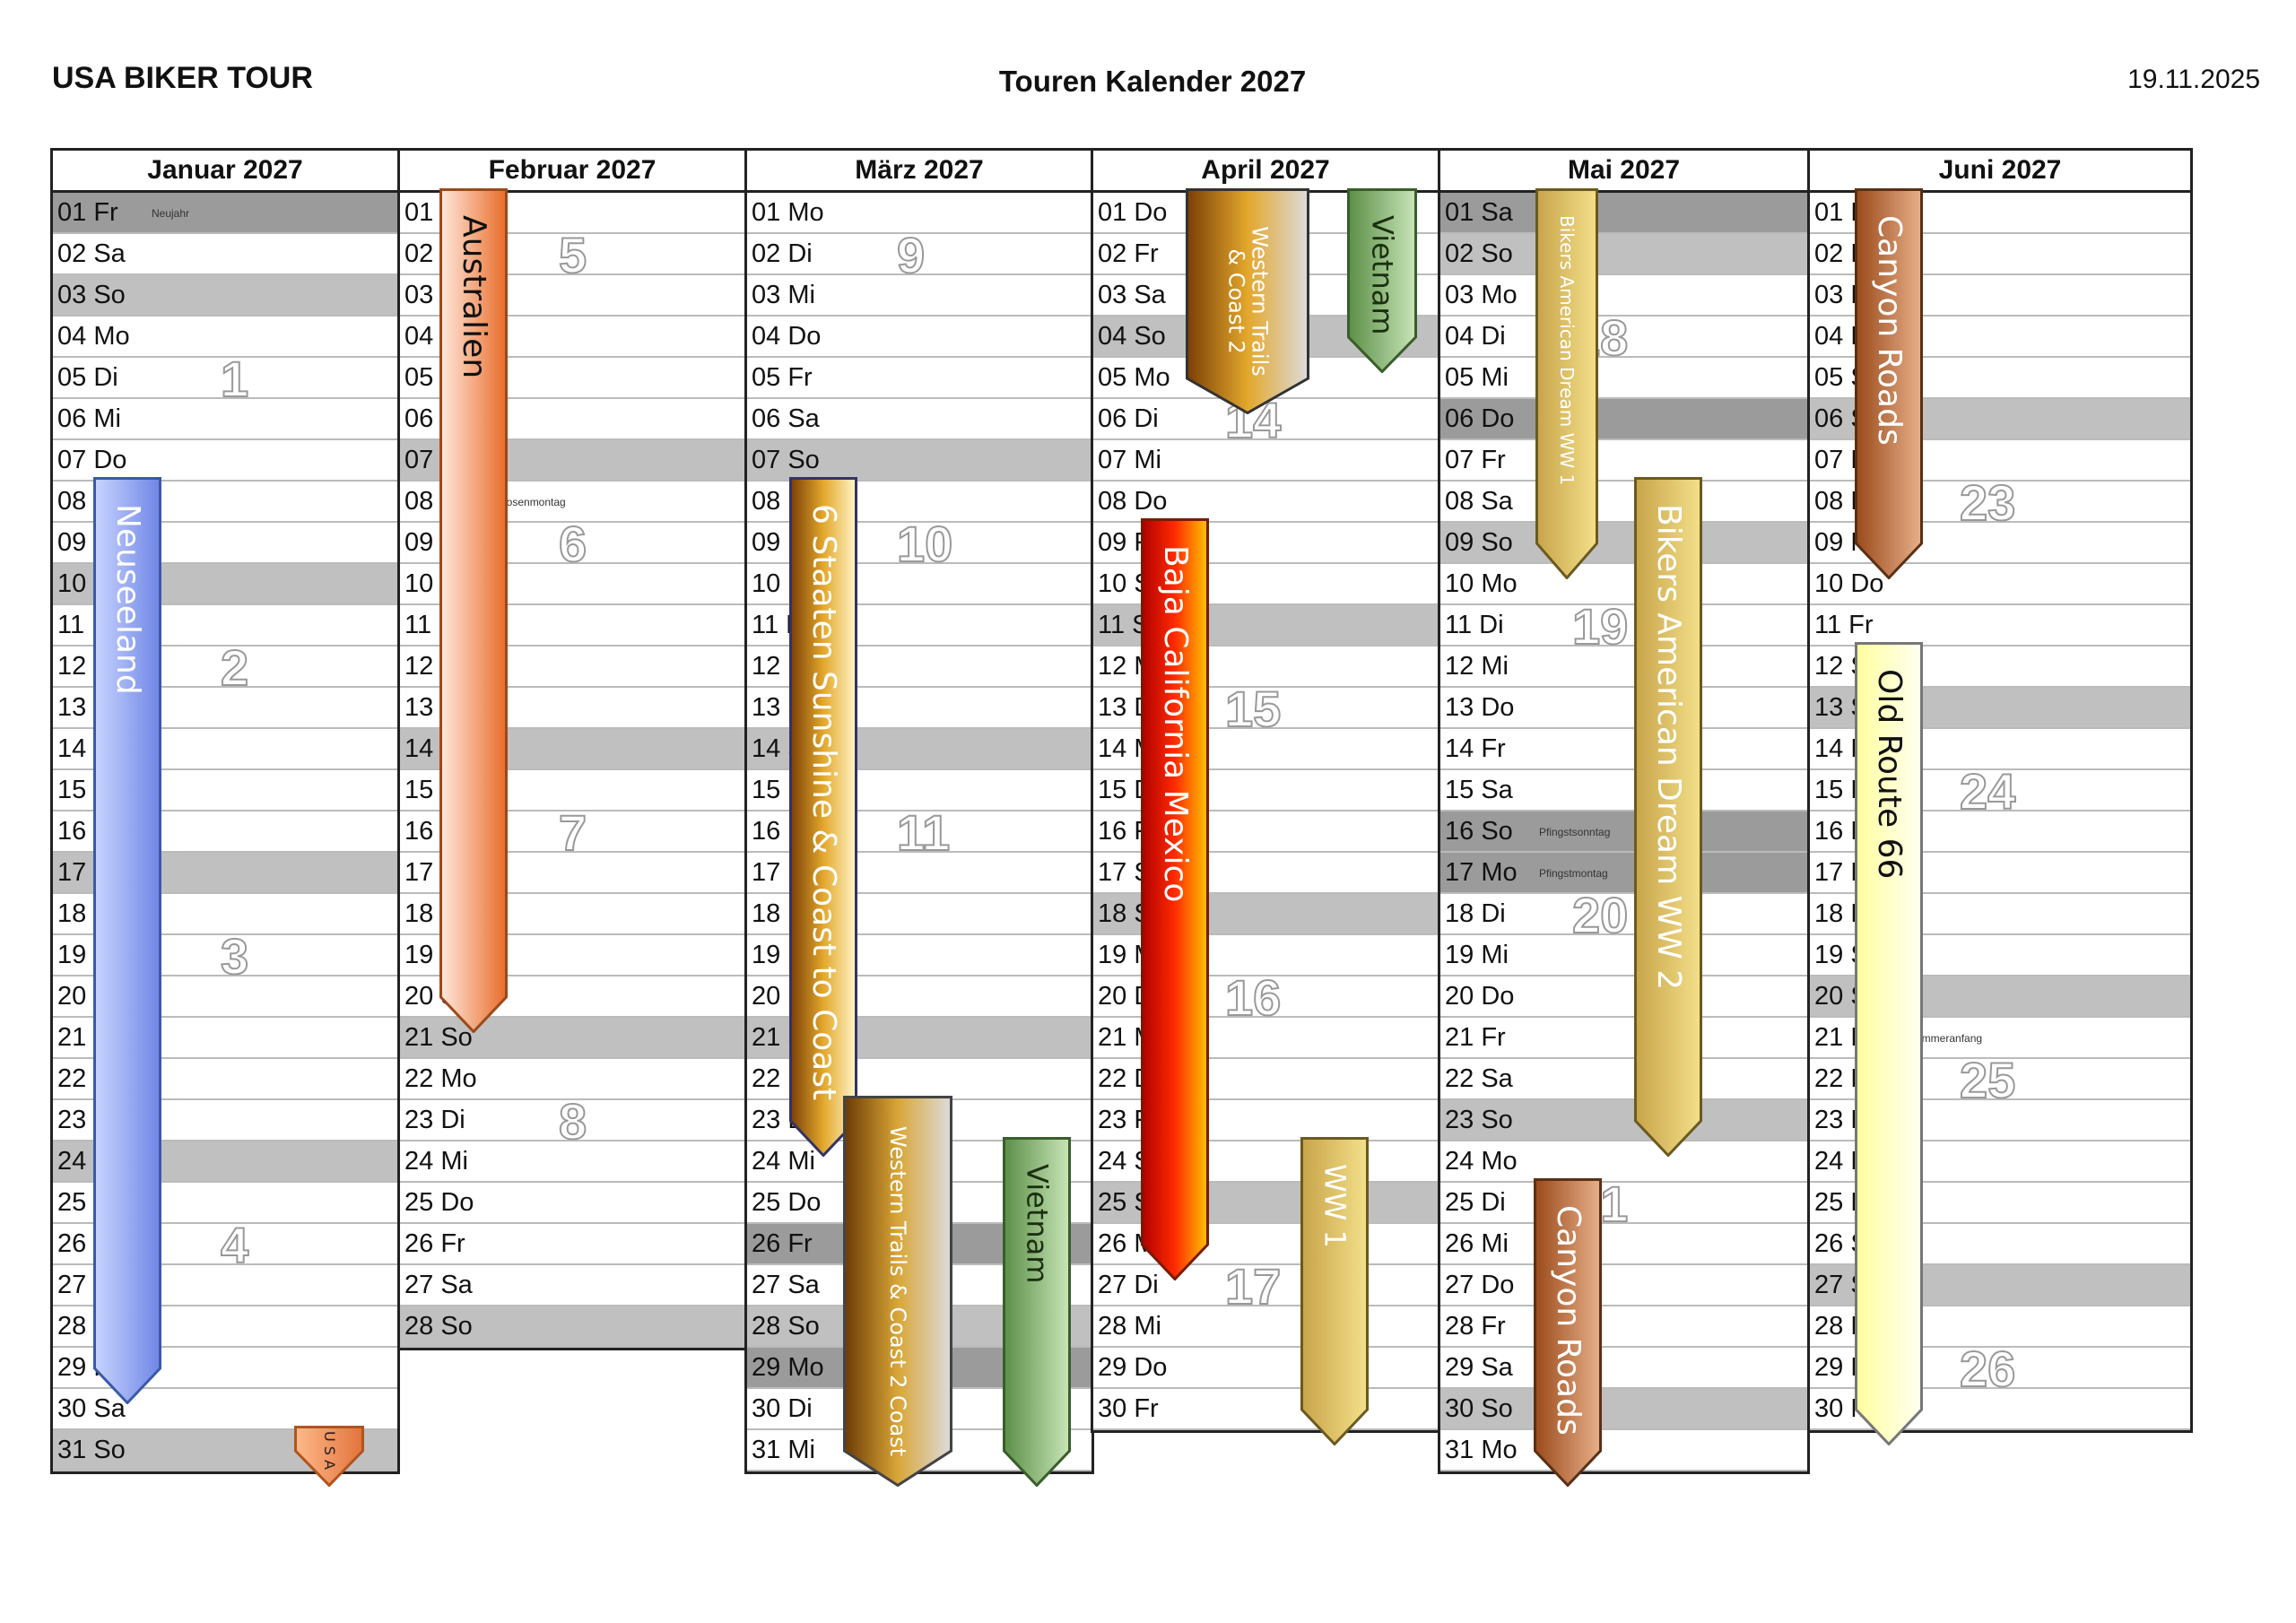 This screenshot has height=1623, width=2296. I want to click on tour-arrow: 6 Staaten Sunshine & Coast to Coast, so click(823, 817).